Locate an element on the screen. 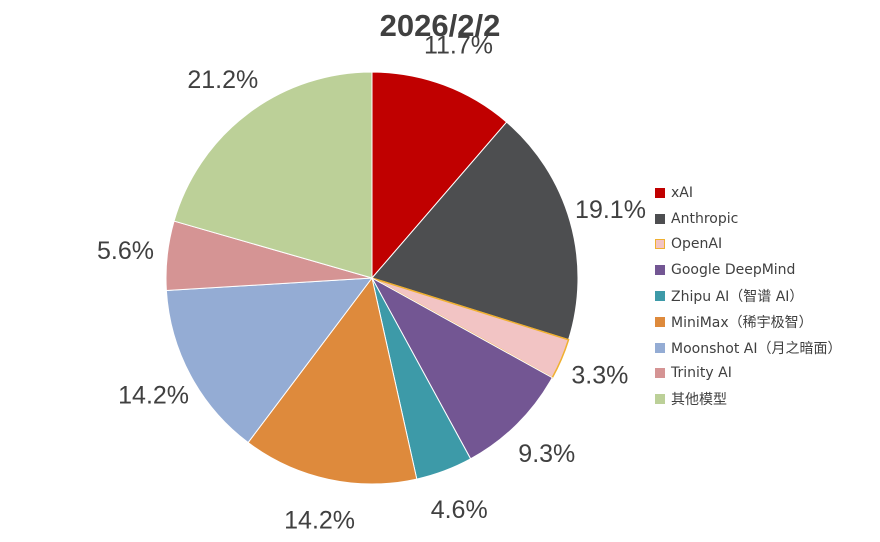 The height and width of the screenshot is (542, 880). legend-item: MiniMax（稀宇极智） is located at coordinates (748, 322).